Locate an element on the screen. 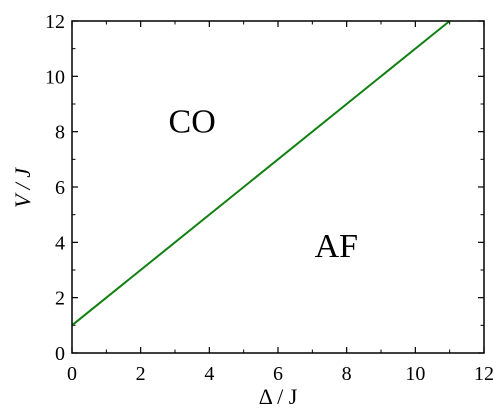 The height and width of the screenshot is (410, 500). y-tick-label-4: 8 is located at coordinates (60, 133).